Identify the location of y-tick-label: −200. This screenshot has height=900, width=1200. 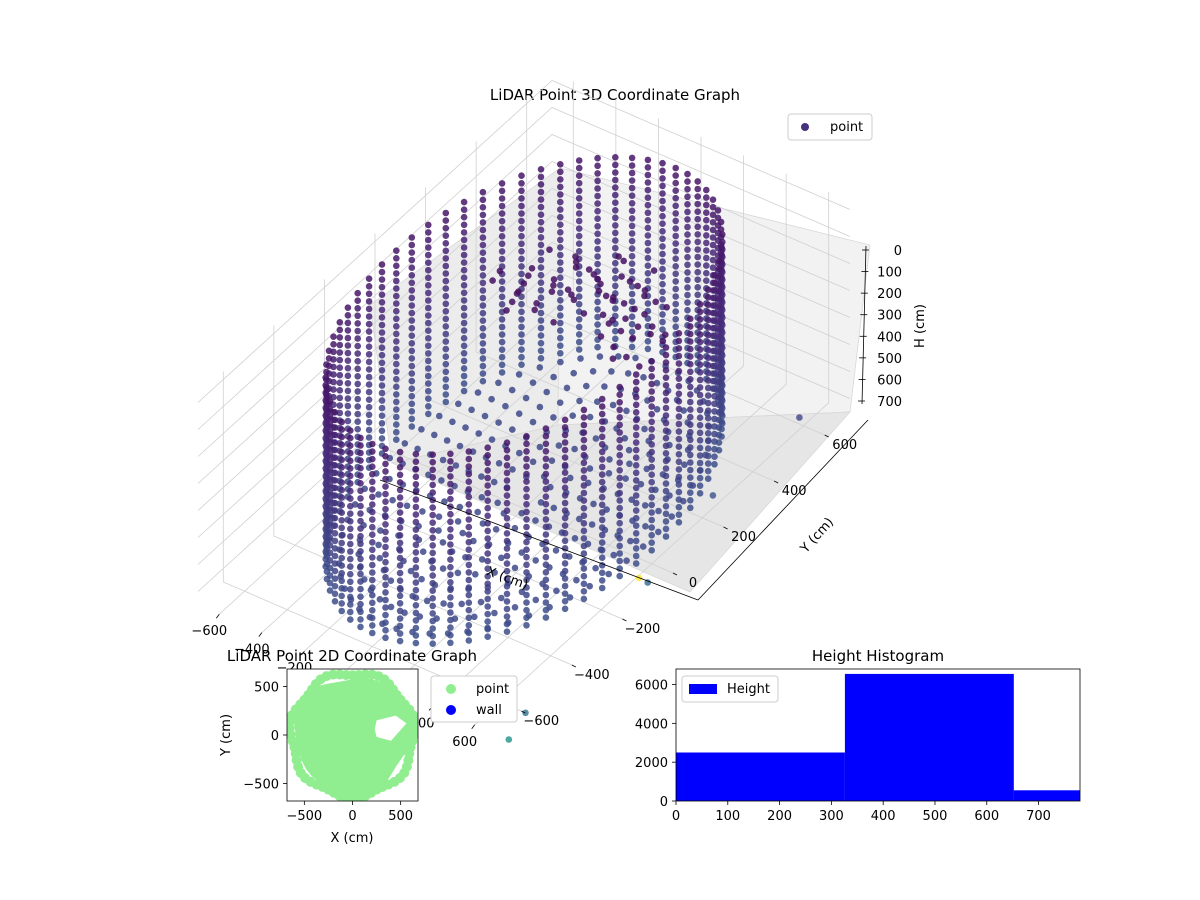
(643, 629).